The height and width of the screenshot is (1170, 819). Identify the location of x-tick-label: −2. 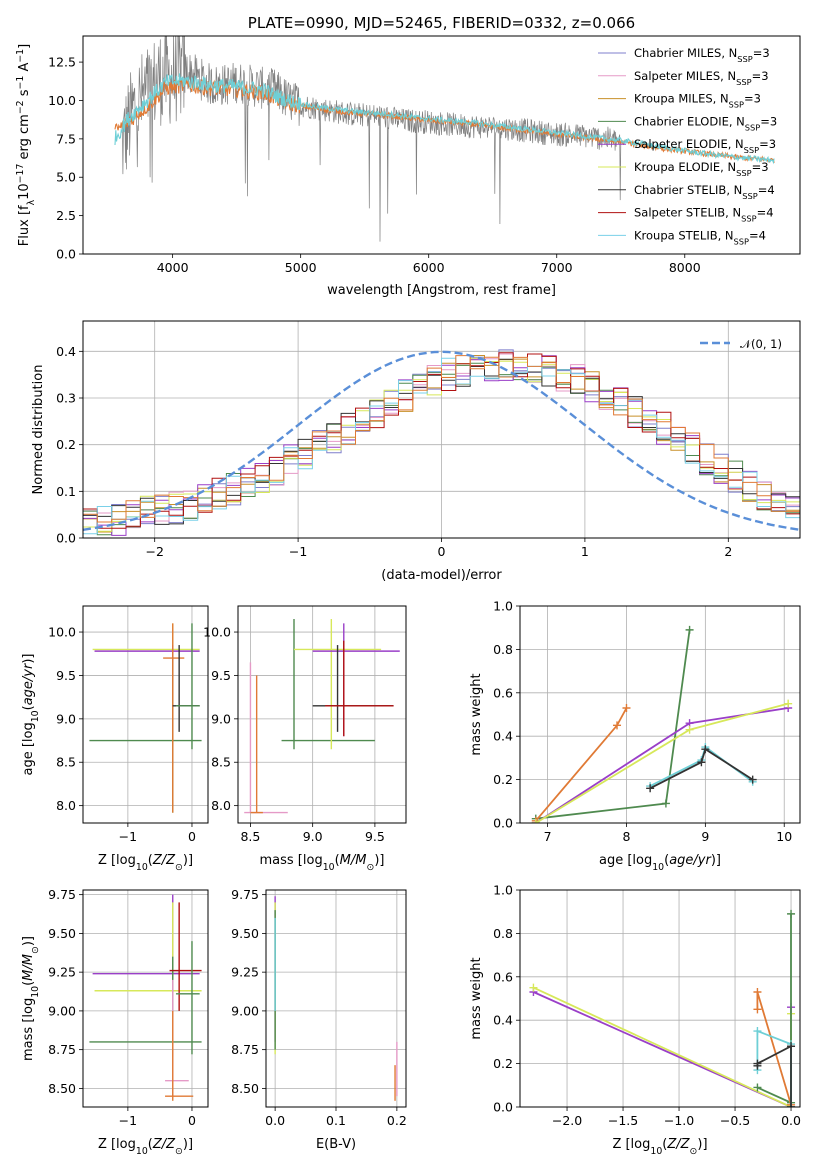
(154, 551).